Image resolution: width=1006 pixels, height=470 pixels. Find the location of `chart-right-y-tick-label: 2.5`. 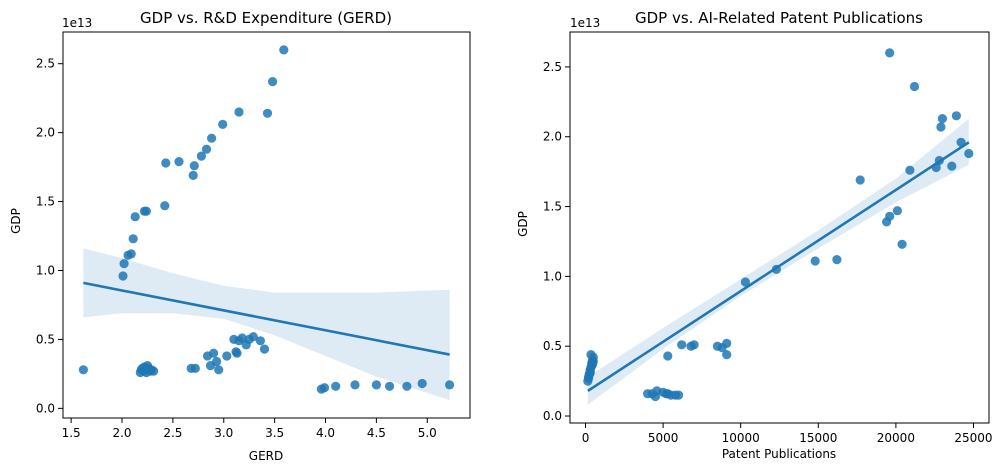

chart-right-y-tick-label: 2.5 is located at coordinates (552, 67).